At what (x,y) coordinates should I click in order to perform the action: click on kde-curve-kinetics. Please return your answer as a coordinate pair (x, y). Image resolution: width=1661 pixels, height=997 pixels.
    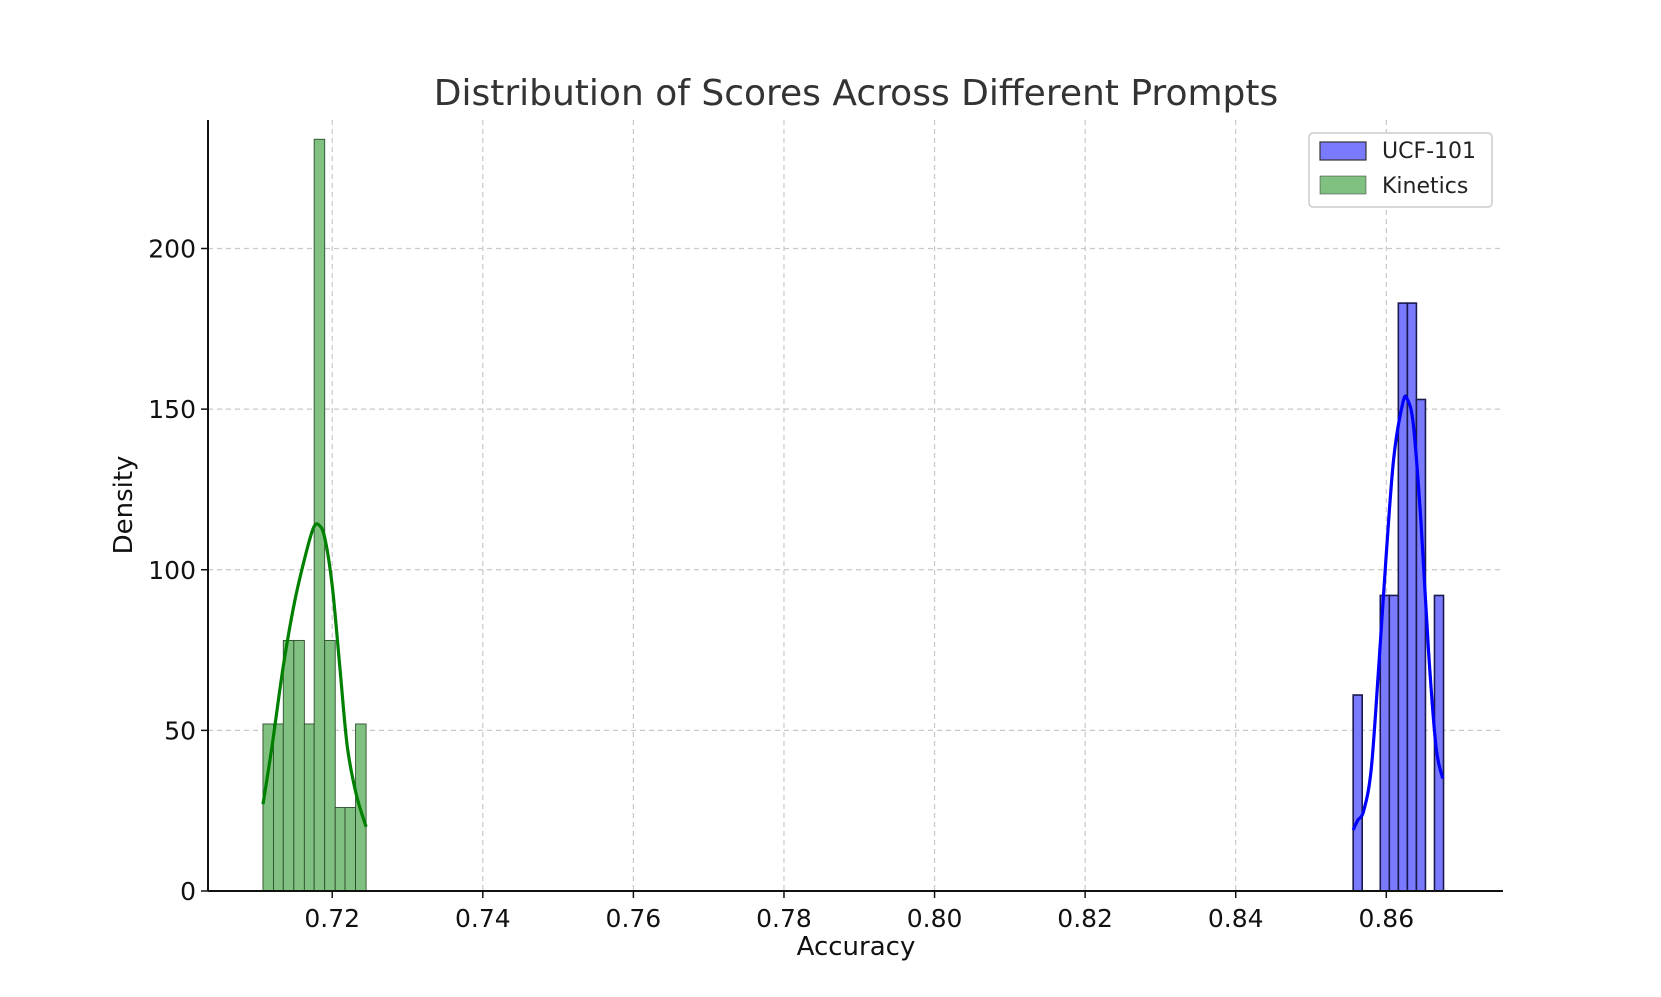
    Looking at the image, I should click on (314, 675).